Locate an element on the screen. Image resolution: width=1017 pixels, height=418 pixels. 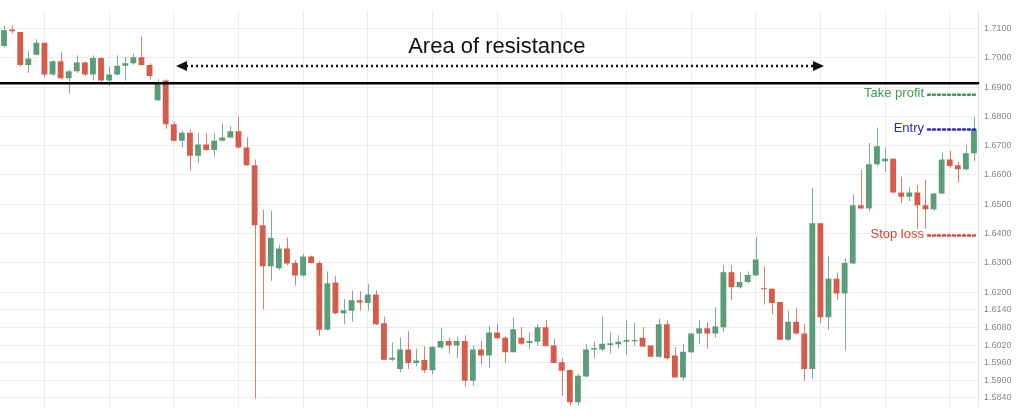
y-tick-label: 1.6800 is located at coordinates (998, 115).